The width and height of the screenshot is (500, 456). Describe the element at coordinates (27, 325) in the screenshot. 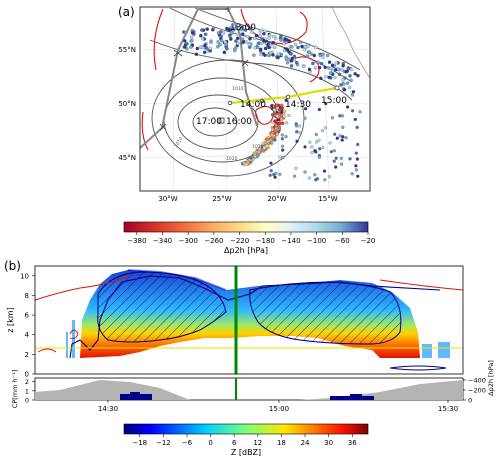

I see `z-axis-ticks: 0 2 4 6 8 10` at that location.